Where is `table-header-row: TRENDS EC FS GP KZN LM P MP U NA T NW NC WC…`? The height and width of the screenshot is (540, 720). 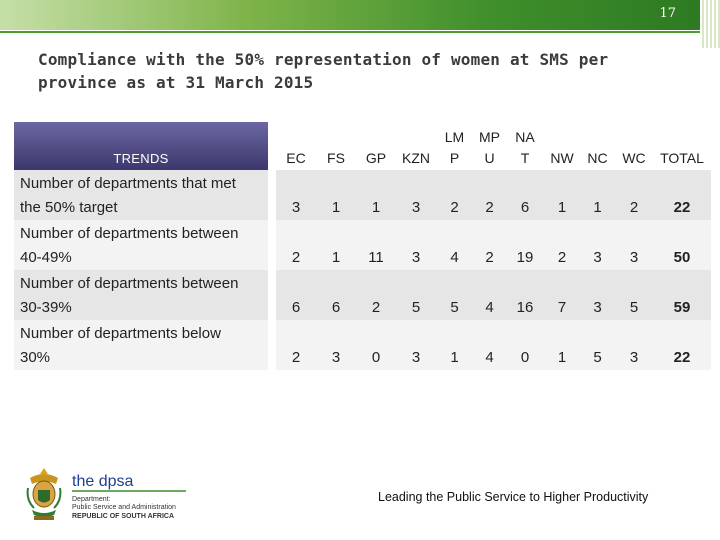
table-header-row: TRENDS EC FS GP KZN LM P MP U NA T NW NC WC… is located at coordinates (362, 146).